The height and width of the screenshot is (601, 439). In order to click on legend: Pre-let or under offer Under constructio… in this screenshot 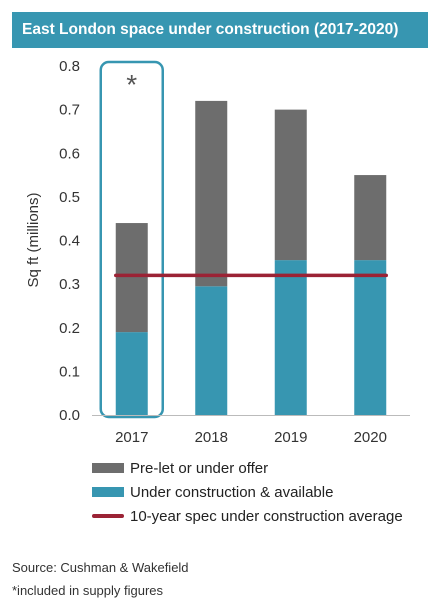, I will do `click(247, 492)`.